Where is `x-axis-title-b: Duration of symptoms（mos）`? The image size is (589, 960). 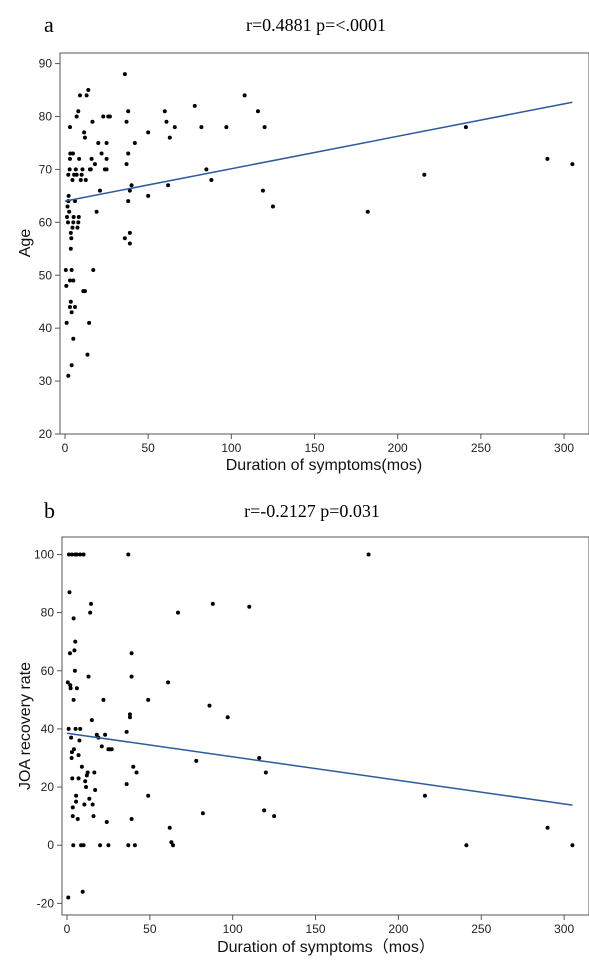
x-axis-title-b: Duration of symptoms（mos） is located at coordinates (326, 947).